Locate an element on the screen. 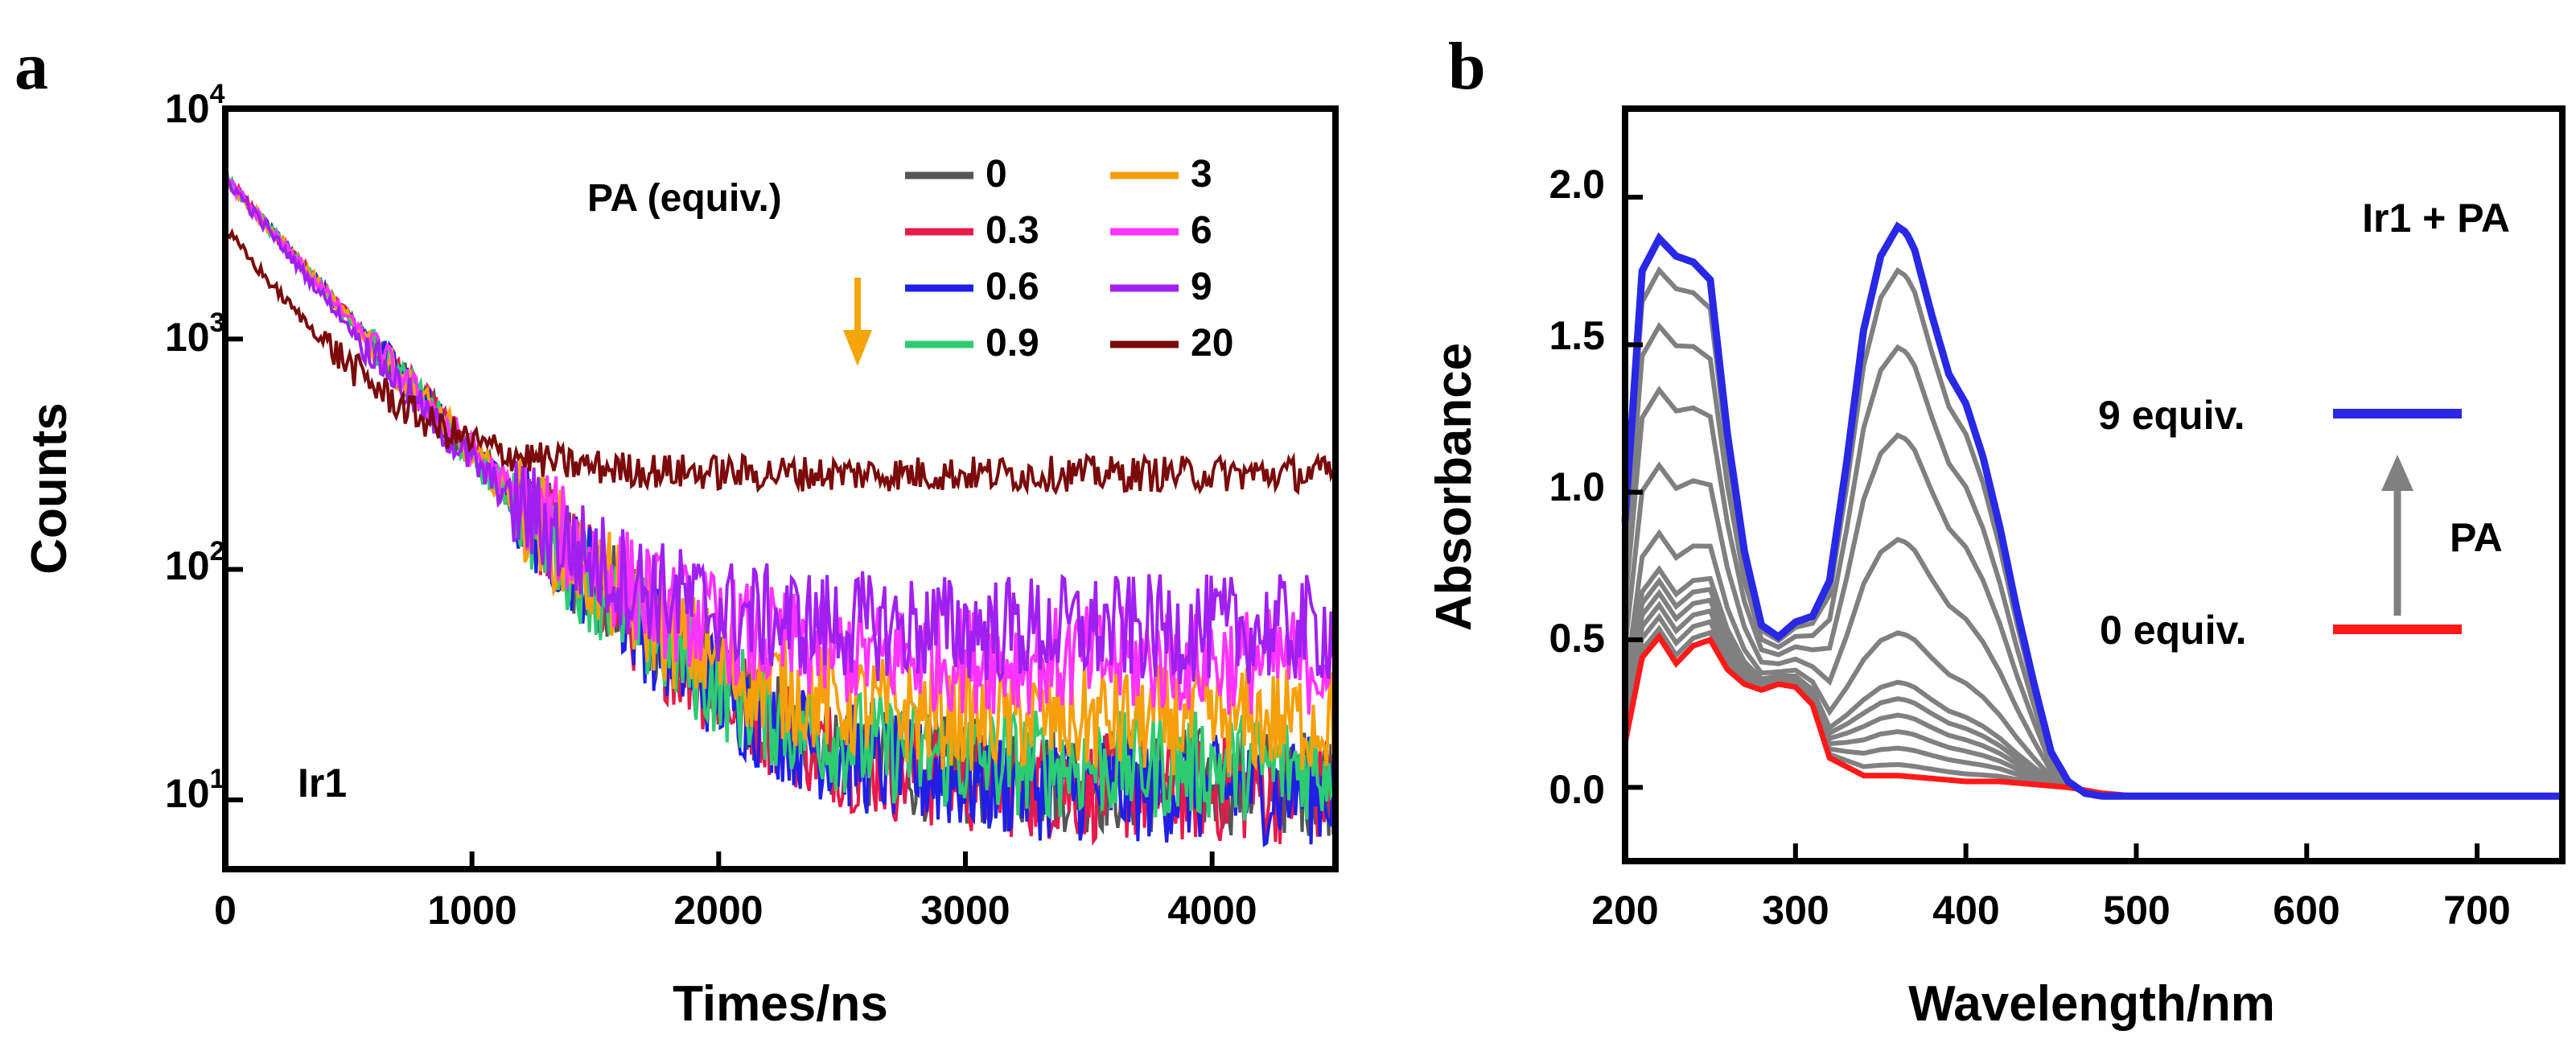 Image resolution: width=2576 pixels, height=1043 pixels. panel-b-y-tick-labels: 0.0 0.5 1.0 1.5 2.0 is located at coordinates (1577, 487).